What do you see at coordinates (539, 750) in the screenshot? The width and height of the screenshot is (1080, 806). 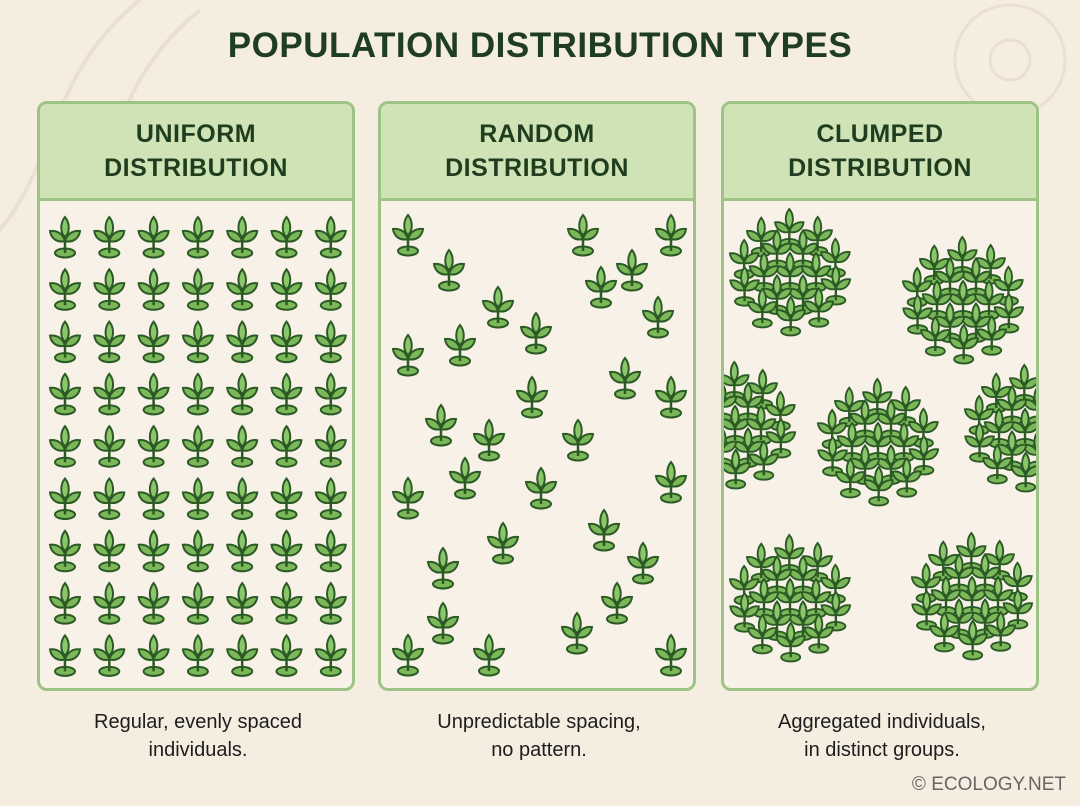 I see `caption-line2: no pattern.` at bounding box center [539, 750].